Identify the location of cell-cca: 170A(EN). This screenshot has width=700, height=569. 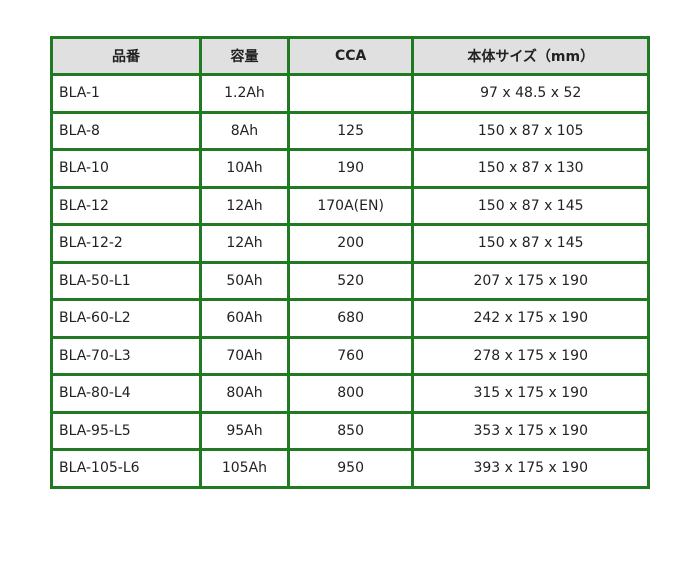
(350, 205).